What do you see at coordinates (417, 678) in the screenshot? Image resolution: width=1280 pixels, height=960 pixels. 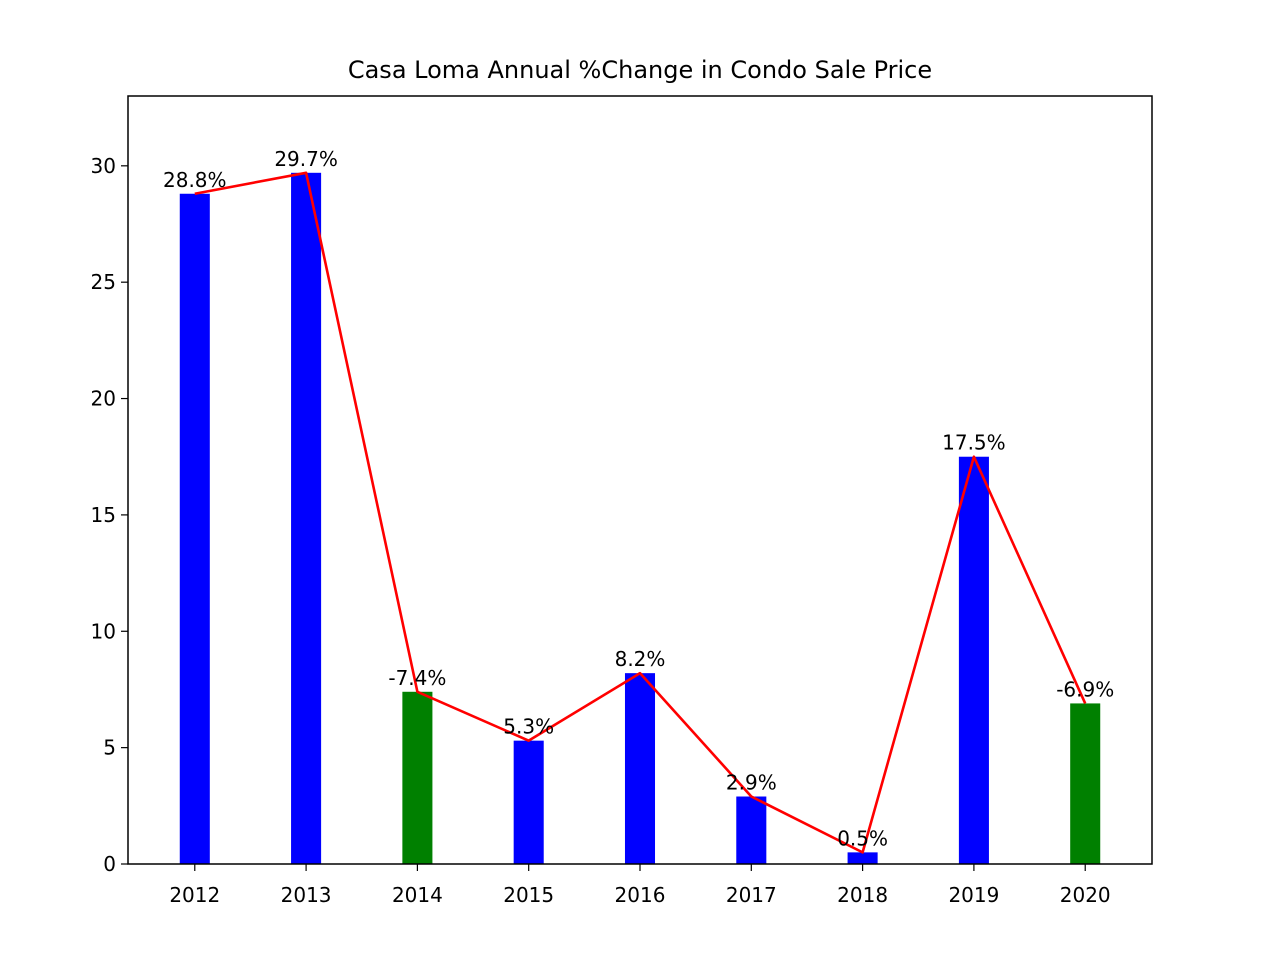 I see `data-label-2014: -7.4%` at bounding box center [417, 678].